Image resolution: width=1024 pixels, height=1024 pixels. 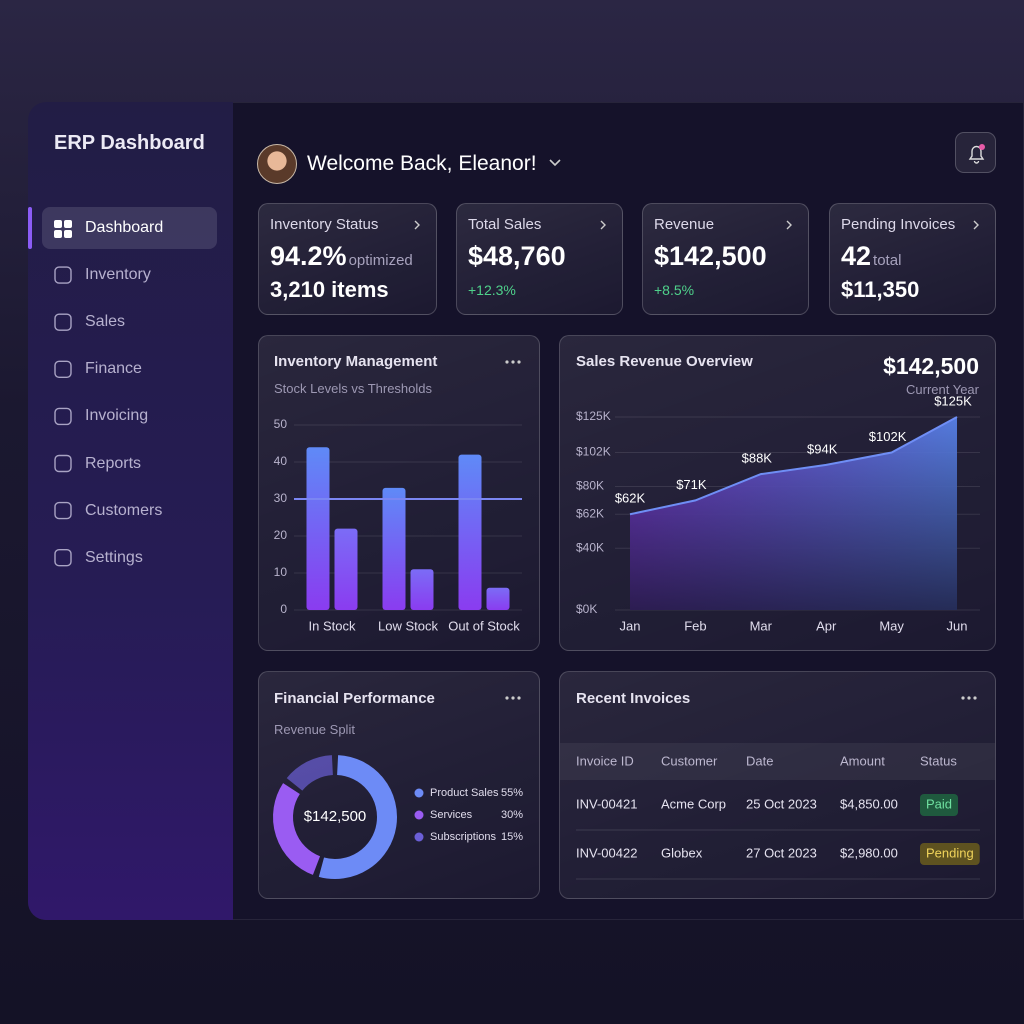 I want to click on nav-item: Finance, so click(x=113, y=369).